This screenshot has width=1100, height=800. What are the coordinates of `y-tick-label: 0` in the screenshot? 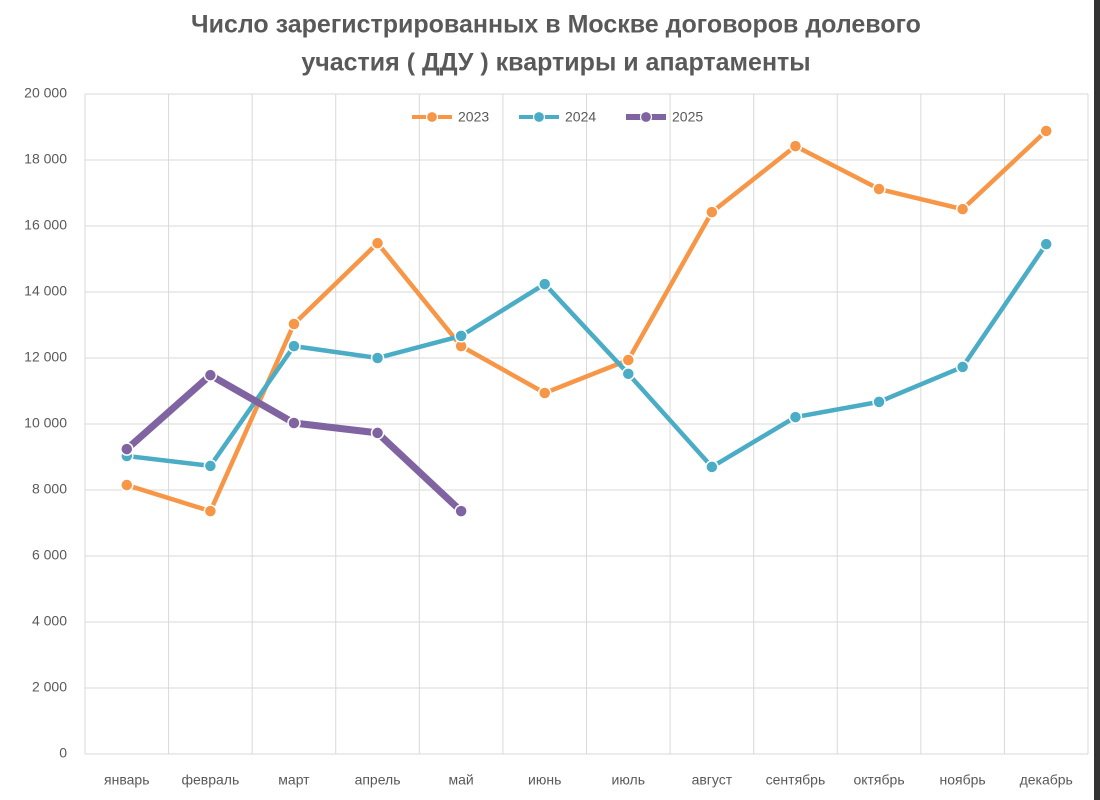 It's located at (63, 753).